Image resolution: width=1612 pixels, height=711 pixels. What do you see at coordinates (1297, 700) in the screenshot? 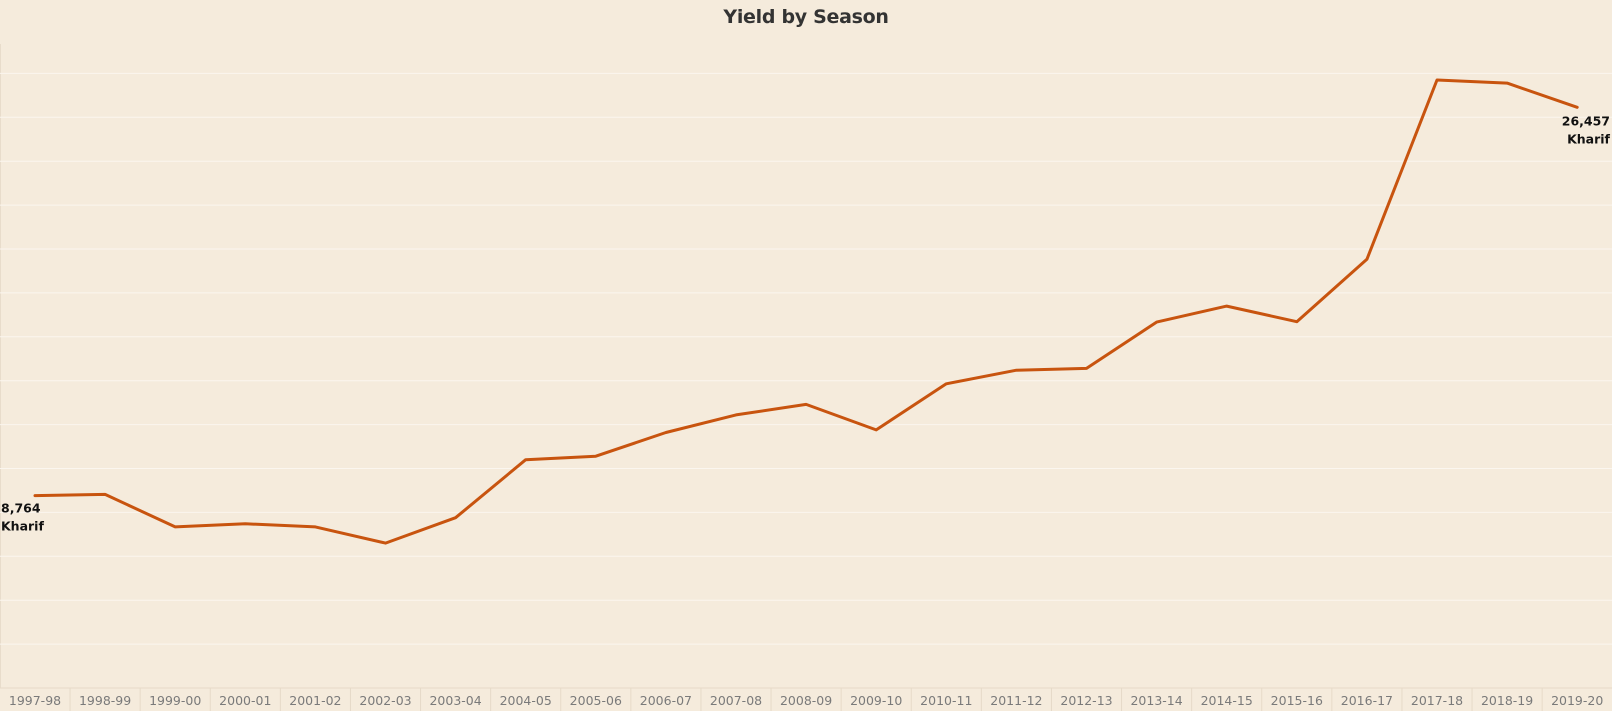
I see `x-tick-label: 2015-16` at bounding box center [1297, 700].